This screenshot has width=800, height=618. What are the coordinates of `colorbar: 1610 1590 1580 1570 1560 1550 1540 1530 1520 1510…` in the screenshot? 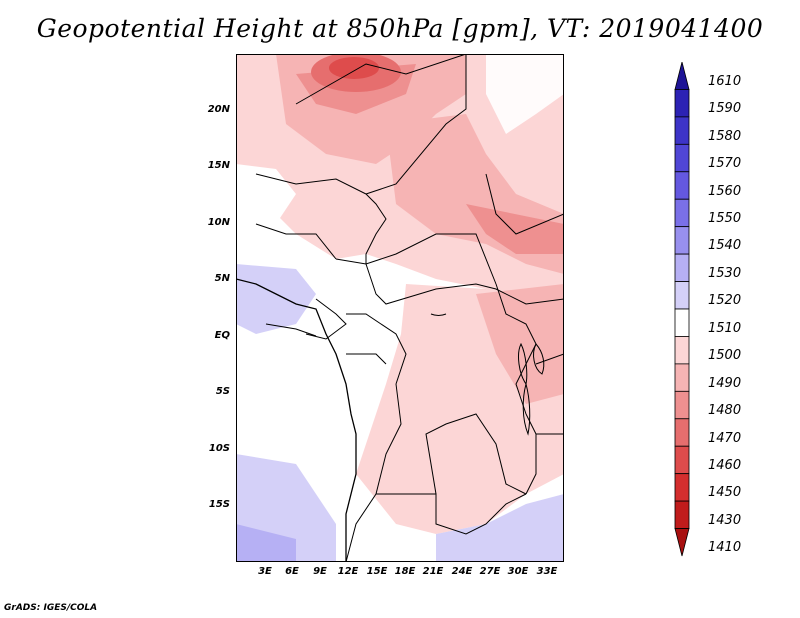 It's located at (732, 311).